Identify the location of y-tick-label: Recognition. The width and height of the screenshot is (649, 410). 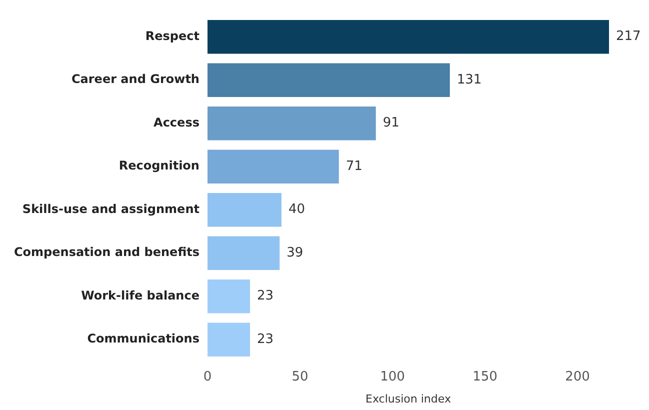
(159, 165).